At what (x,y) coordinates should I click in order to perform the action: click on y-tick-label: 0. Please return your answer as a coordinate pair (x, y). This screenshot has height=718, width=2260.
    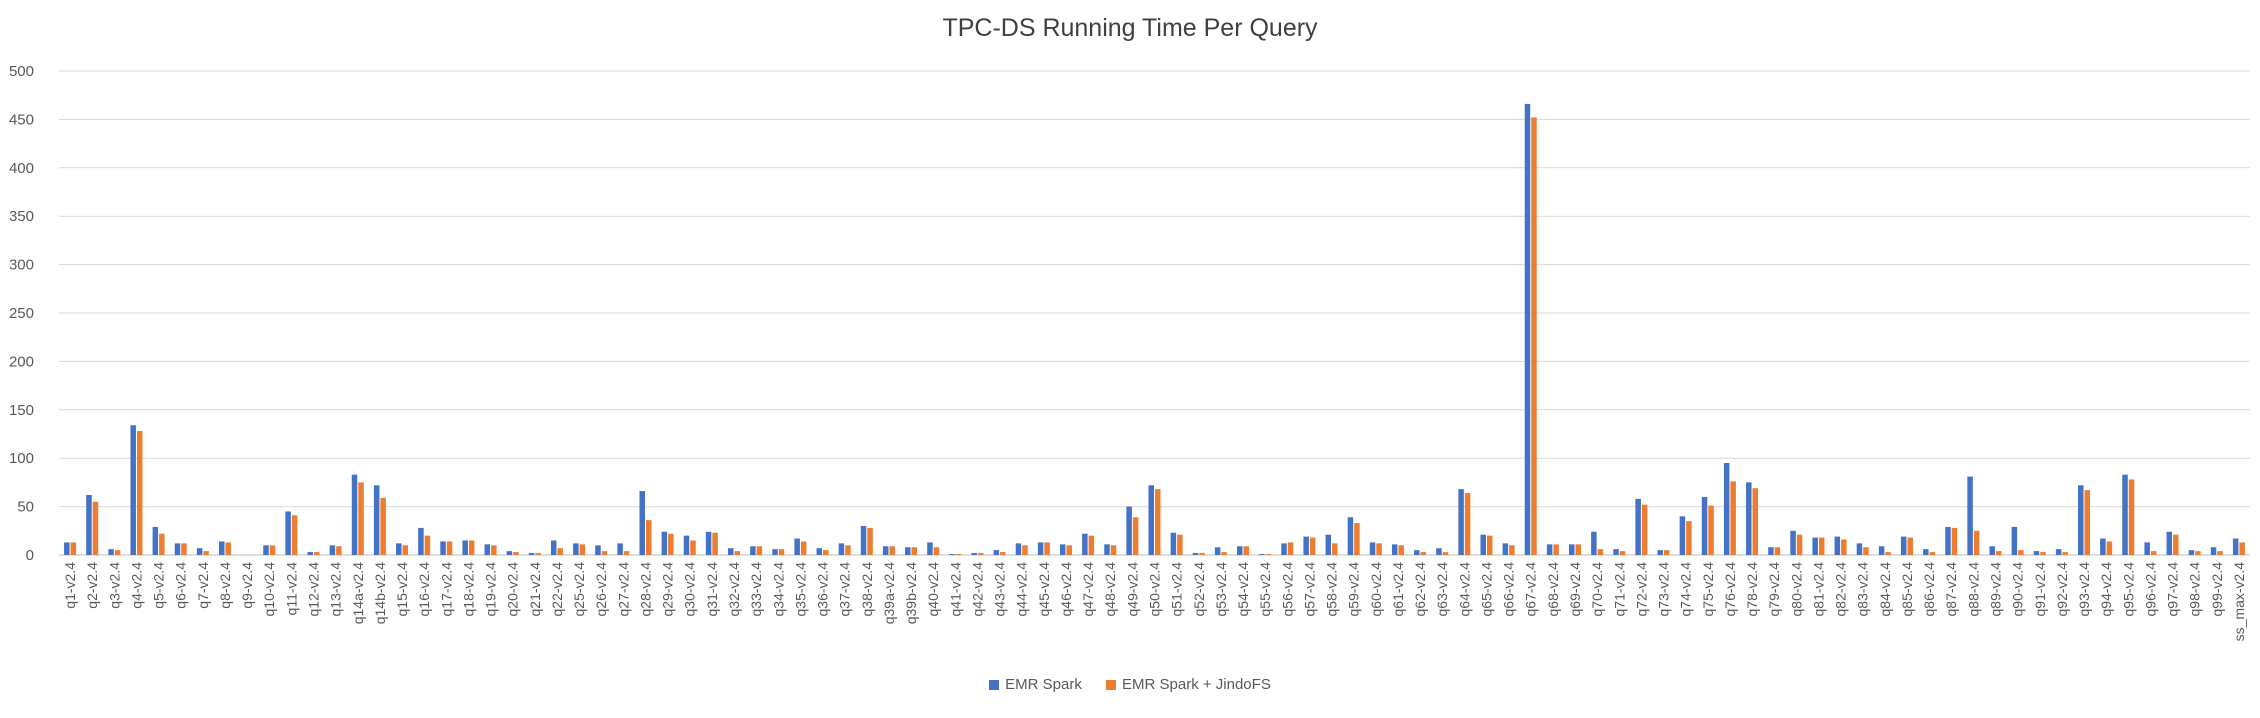
    Looking at the image, I should click on (30, 555).